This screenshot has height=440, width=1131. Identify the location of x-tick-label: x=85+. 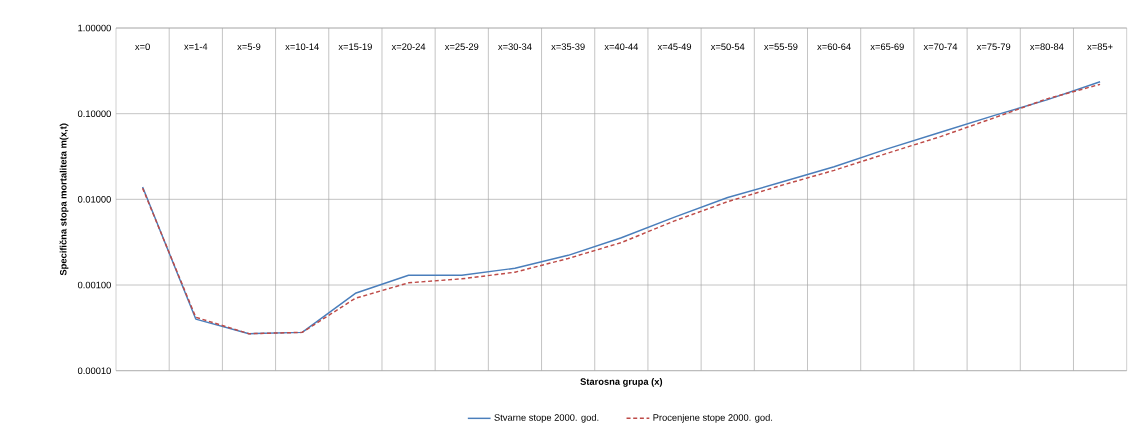
(1100, 46).